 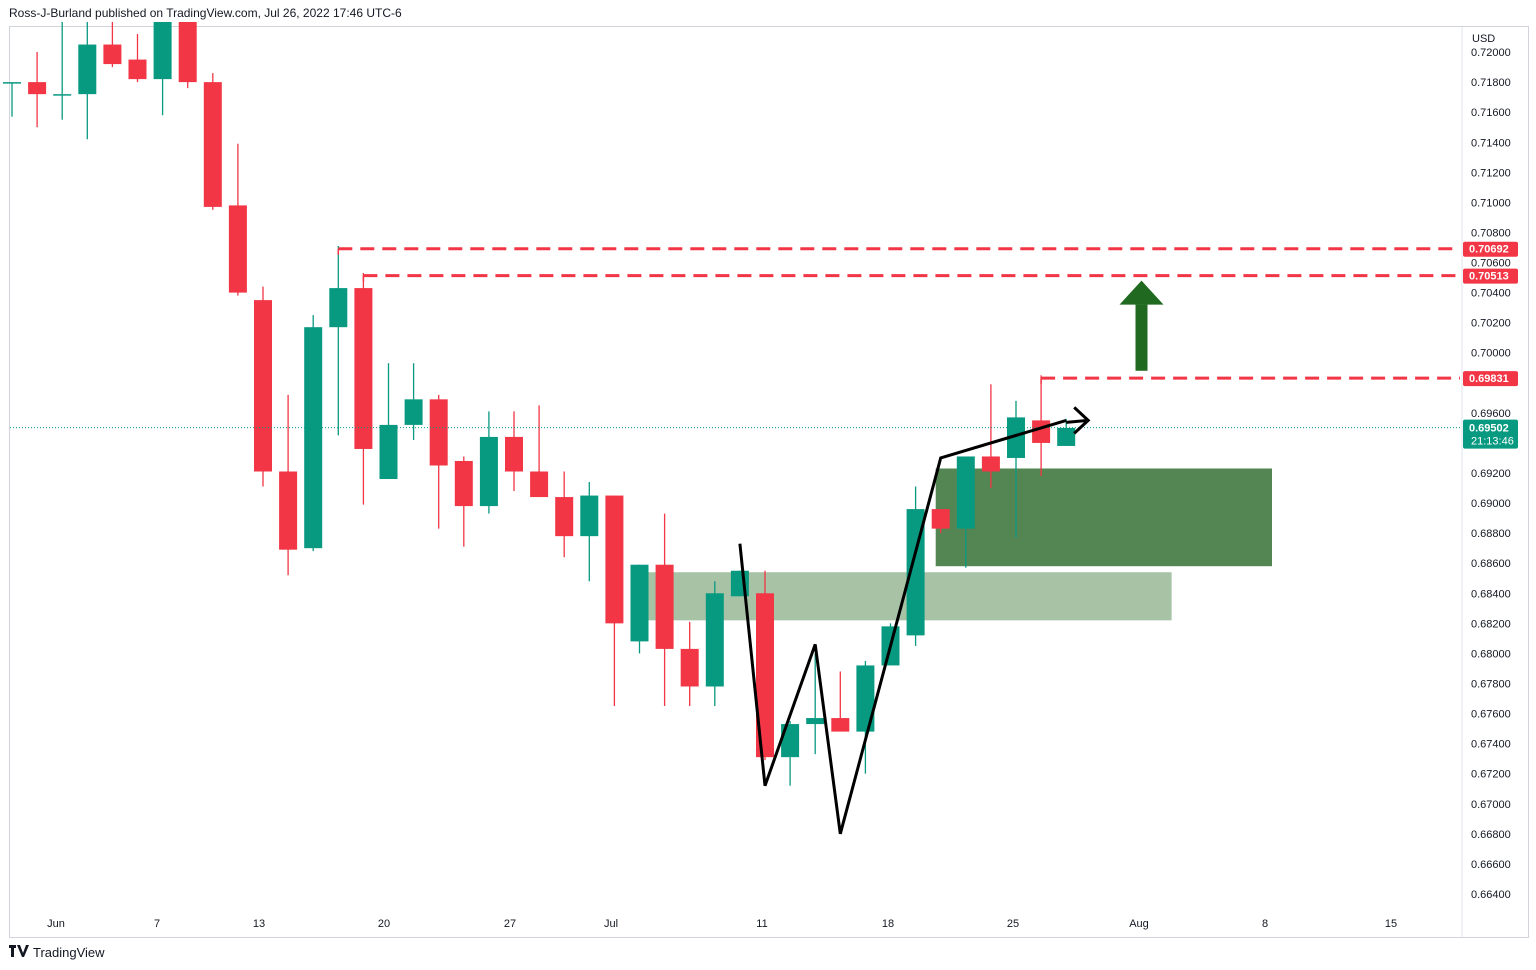 I want to click on level-price-tag: 0.69831, so click(x=1490, y=379).